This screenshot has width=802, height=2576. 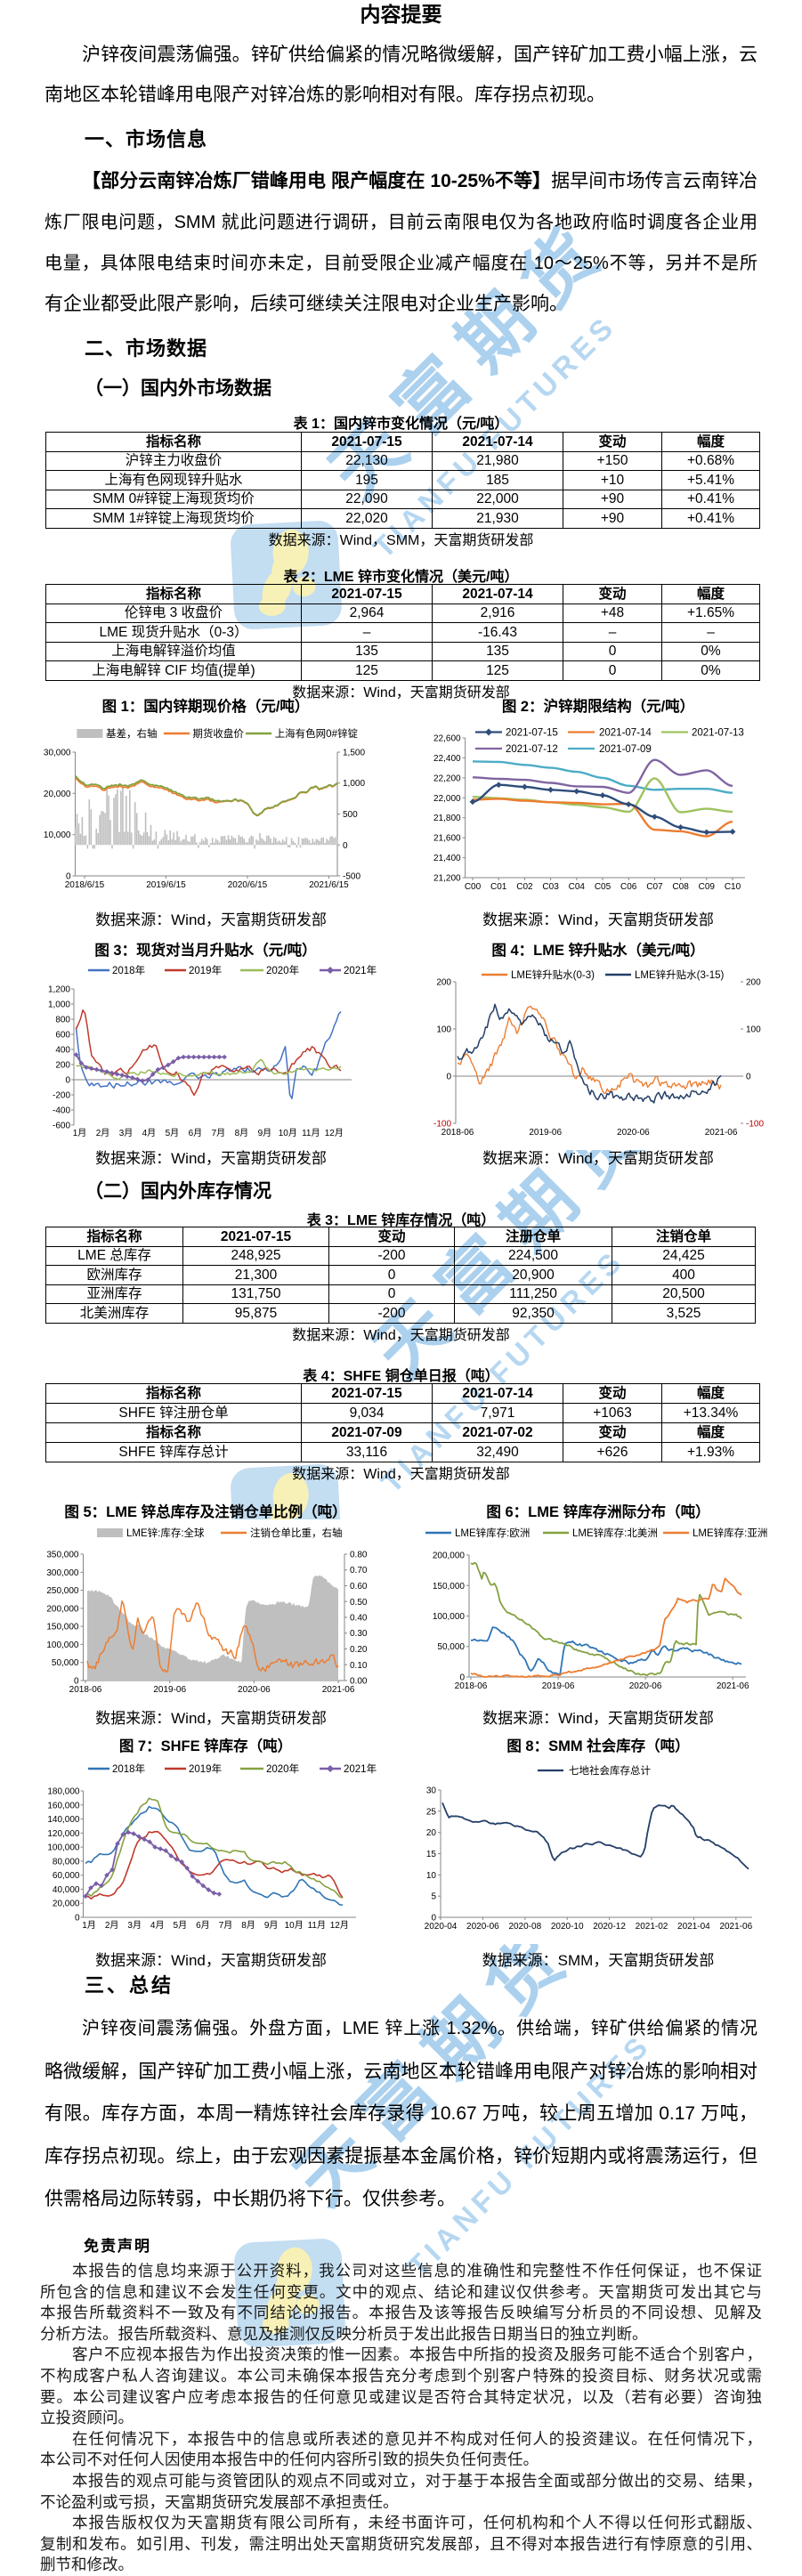 I want to click on svg-text: 1,200, so click(x=59, y=990).